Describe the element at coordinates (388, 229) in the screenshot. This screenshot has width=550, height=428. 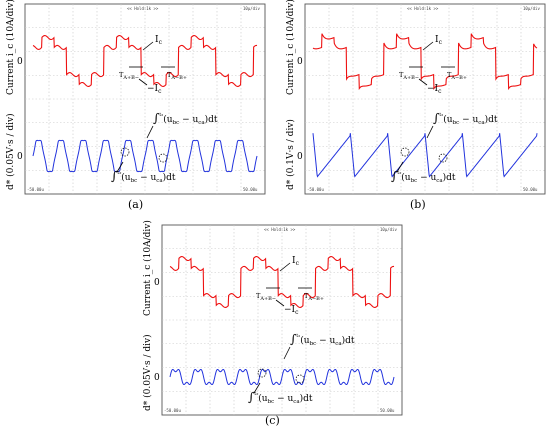
I see `timebase-label: 10µ/div` at that location.